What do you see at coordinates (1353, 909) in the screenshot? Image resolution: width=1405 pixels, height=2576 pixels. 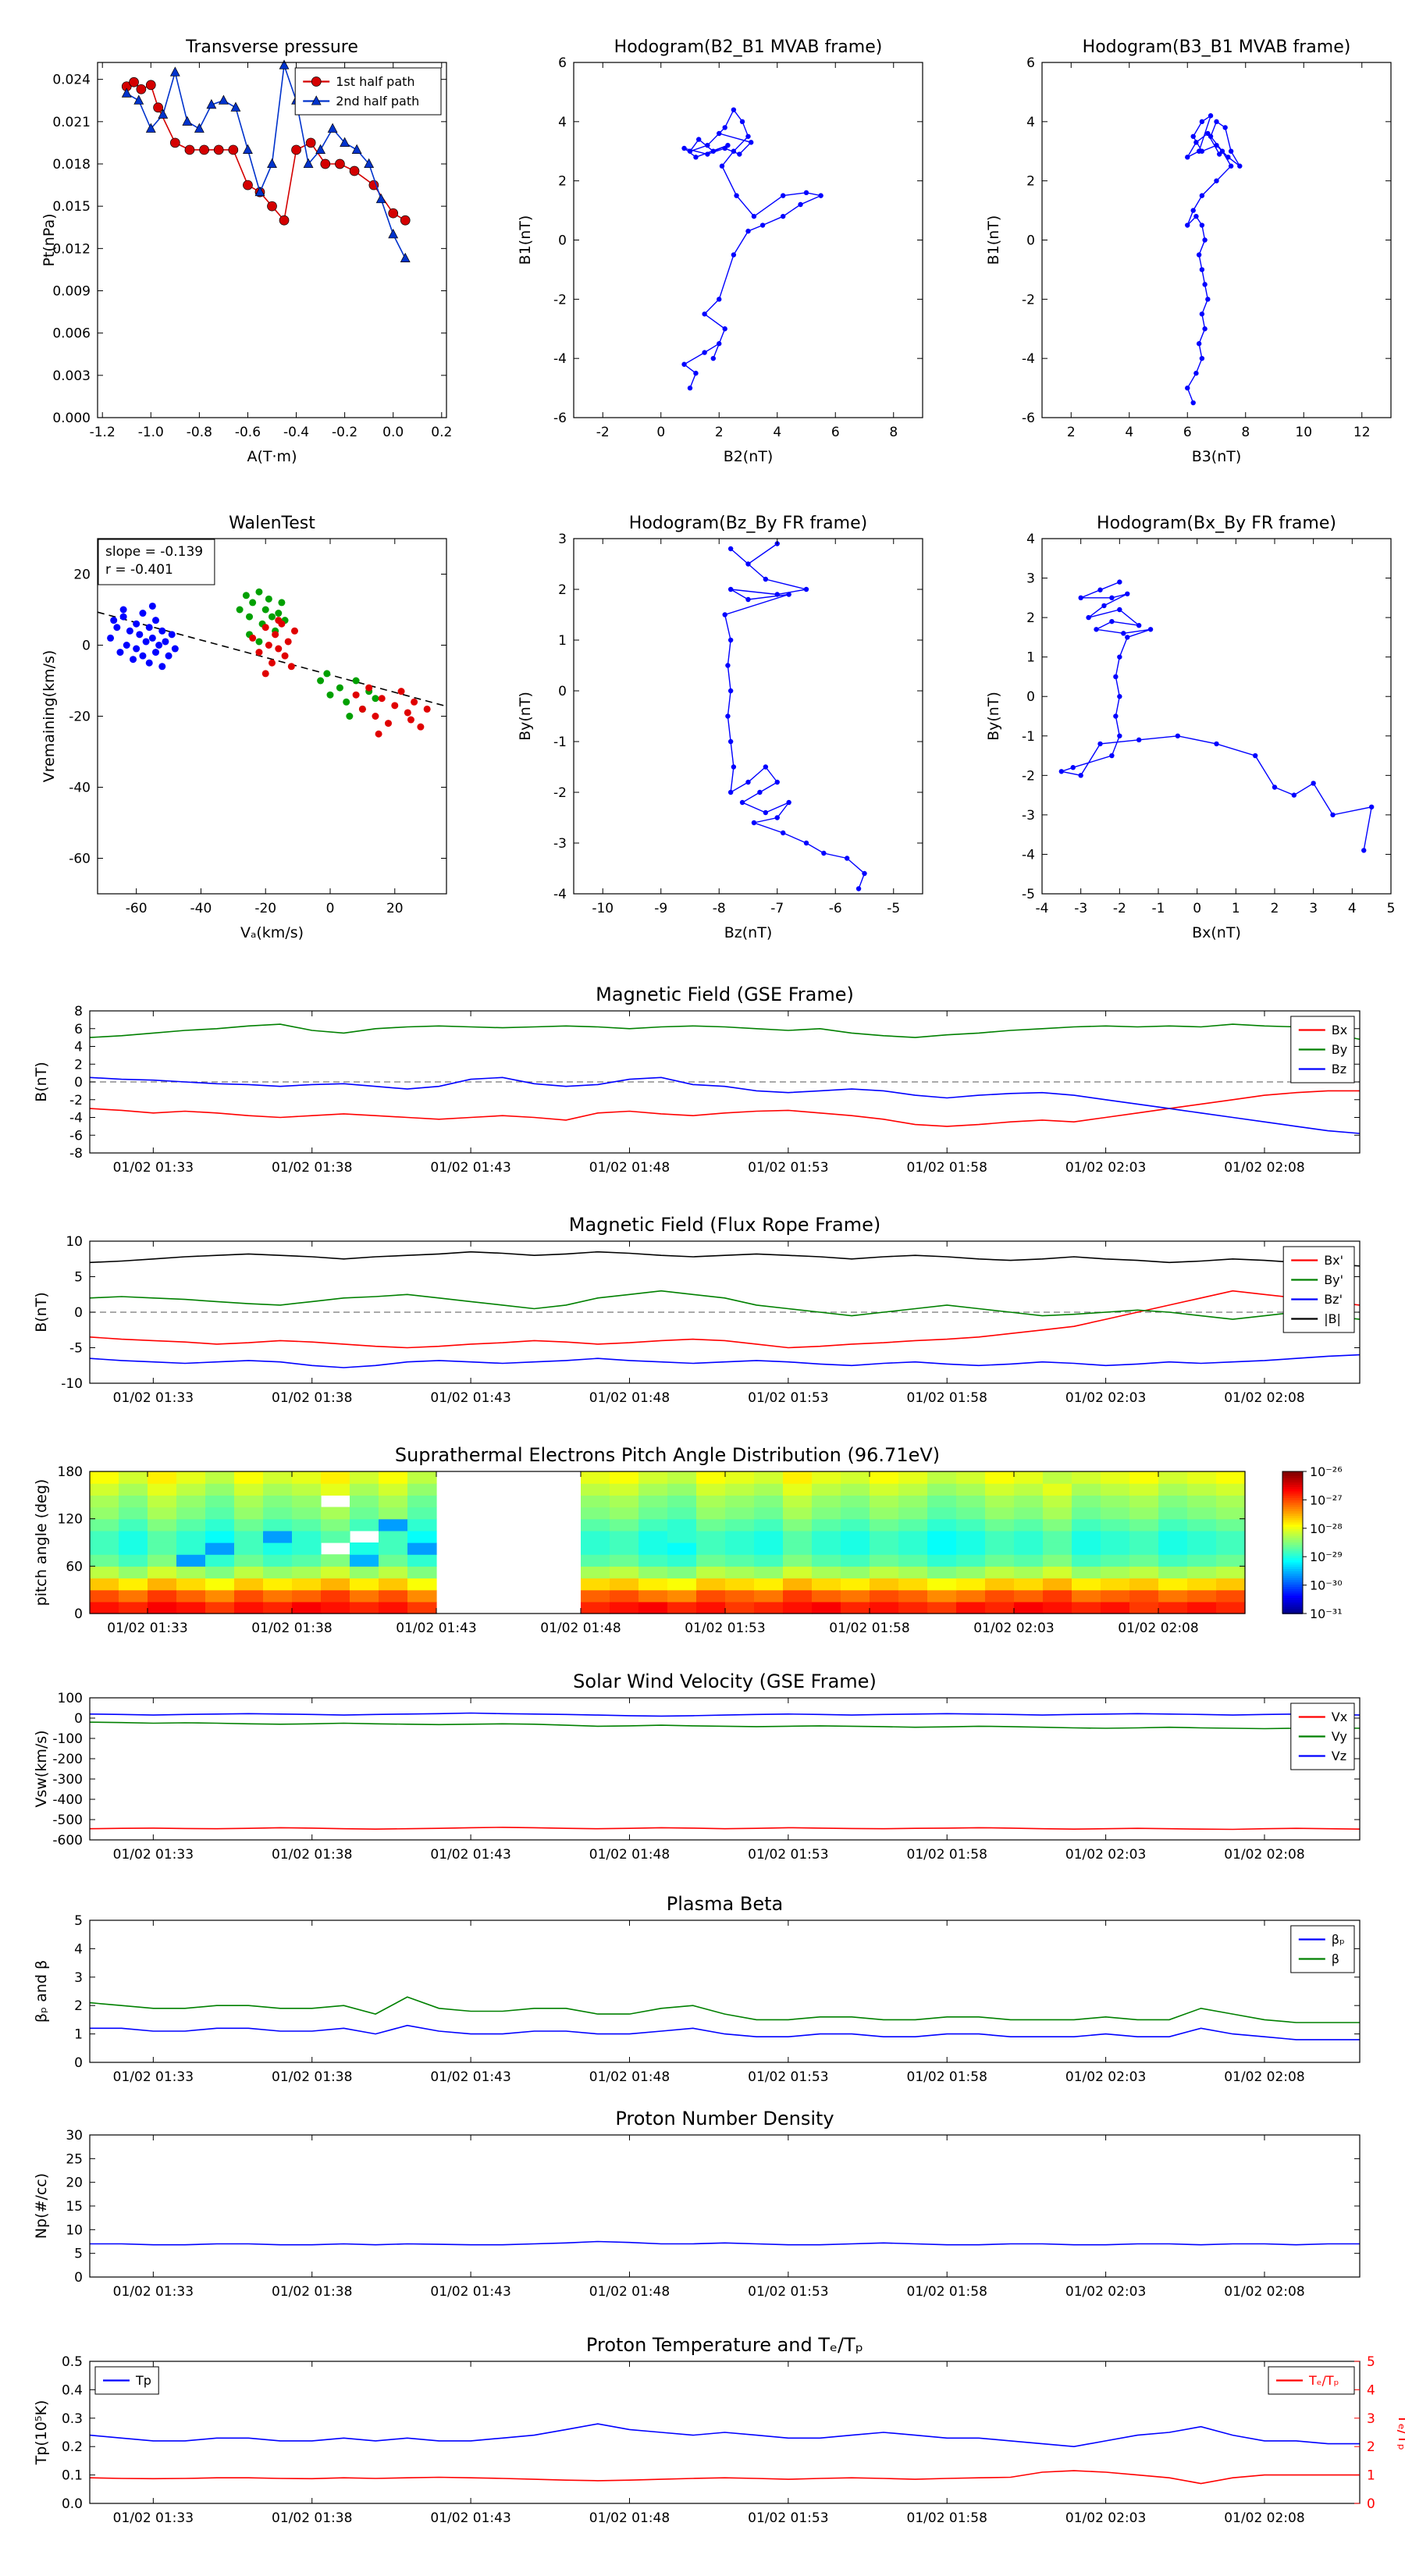 I see `x-tick-label: 4` at bounding box center [1353, 909].